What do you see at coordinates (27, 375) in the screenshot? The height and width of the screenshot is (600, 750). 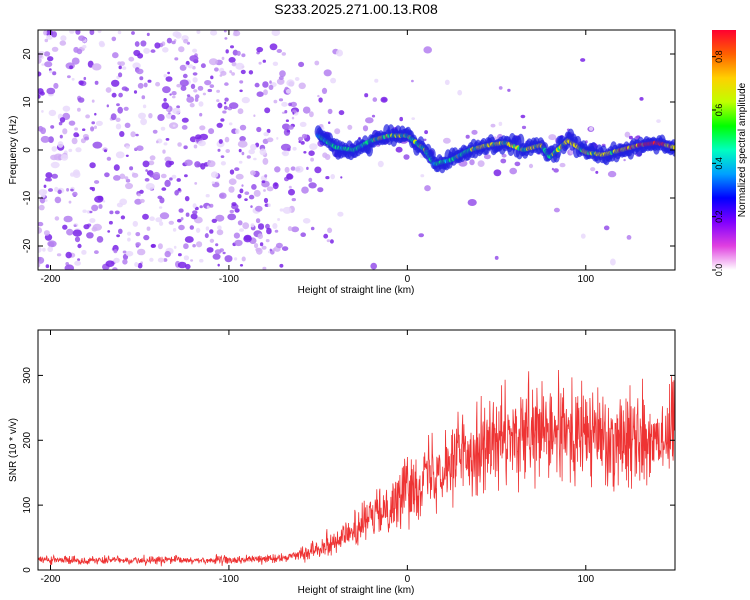 I see `y-tick-label: 300` at bounding box center [27, 375].